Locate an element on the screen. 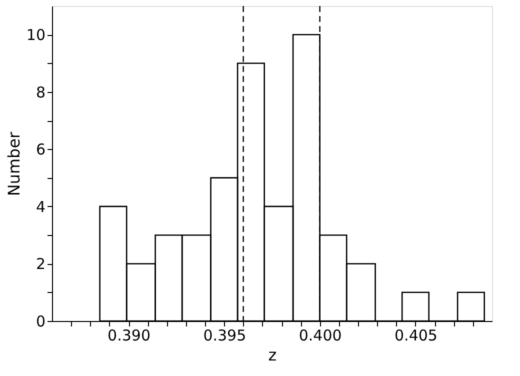  x-tick-label: 0.405 is located at coordinates (416, 335).